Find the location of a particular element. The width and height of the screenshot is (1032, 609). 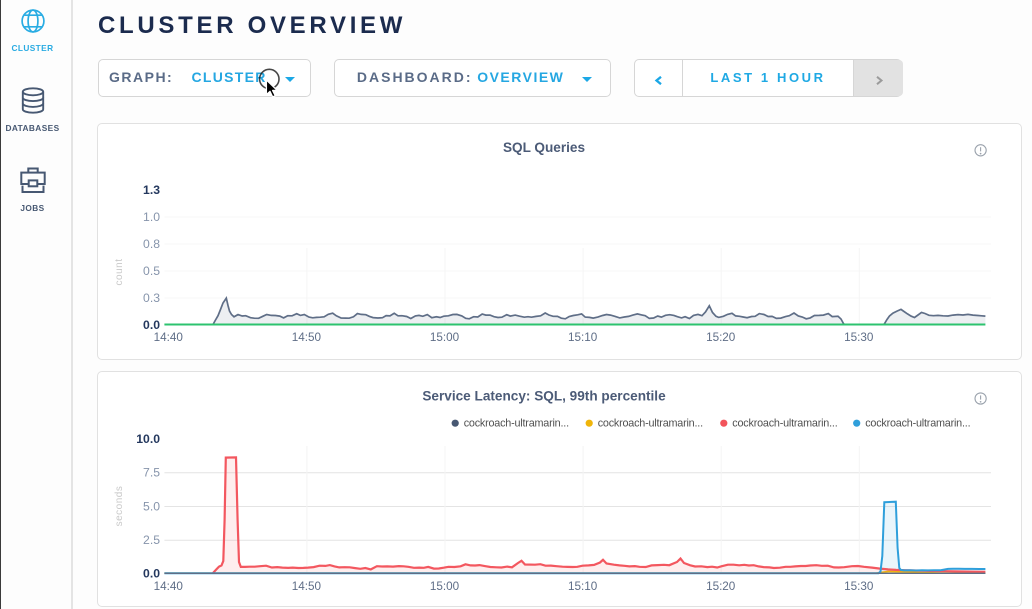

svg-text: SQL Queries is located at coordinates (544, 147).